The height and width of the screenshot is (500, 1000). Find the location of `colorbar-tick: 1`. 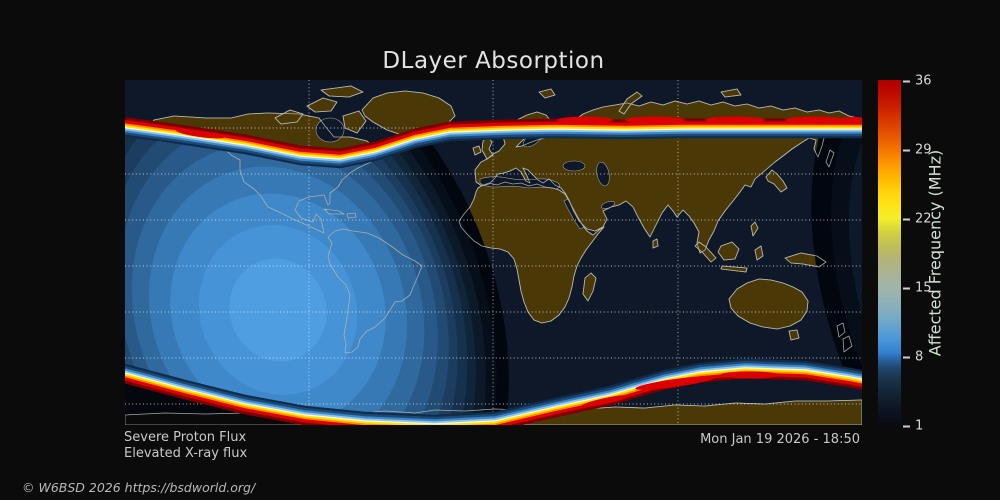

colorbar-tick: 1 is located at coordinates (933, 425).